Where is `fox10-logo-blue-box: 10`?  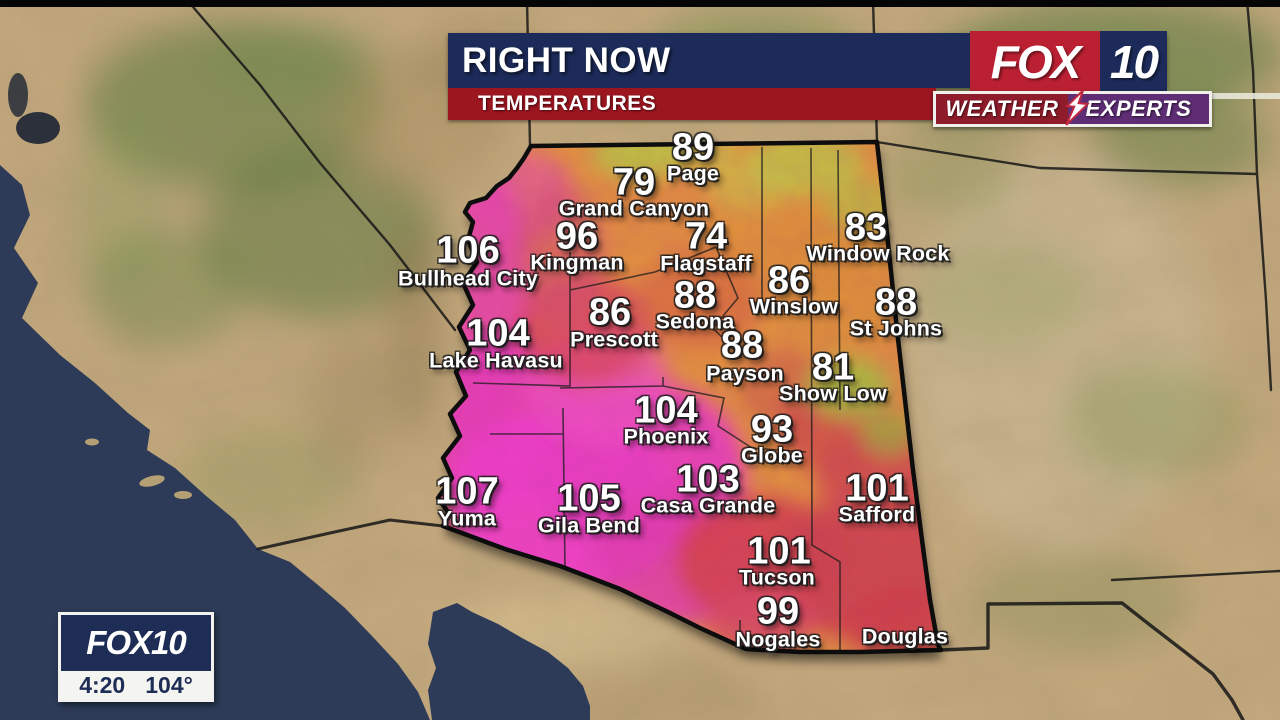 fox10-logo-blue-box: 10 is located at coordinates (1133, 61).